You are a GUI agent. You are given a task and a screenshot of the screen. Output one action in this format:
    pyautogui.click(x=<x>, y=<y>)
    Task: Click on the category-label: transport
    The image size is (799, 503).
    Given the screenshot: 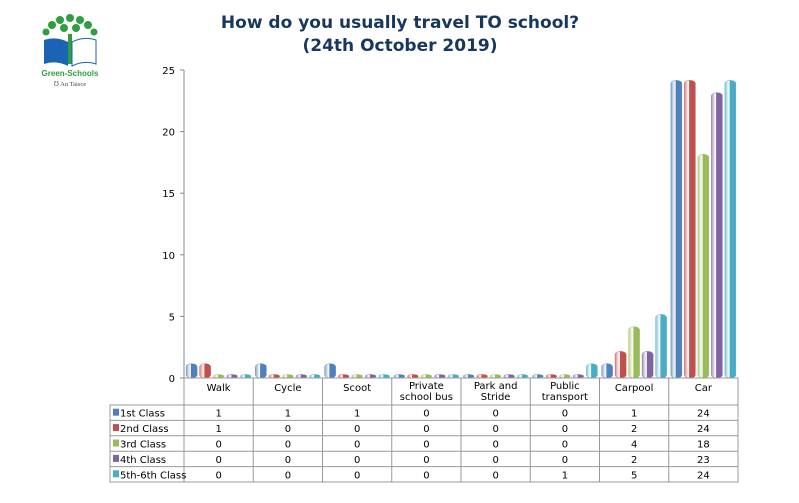 What is the action you would take?
    pyautogui.click(x=565, y=397)
    